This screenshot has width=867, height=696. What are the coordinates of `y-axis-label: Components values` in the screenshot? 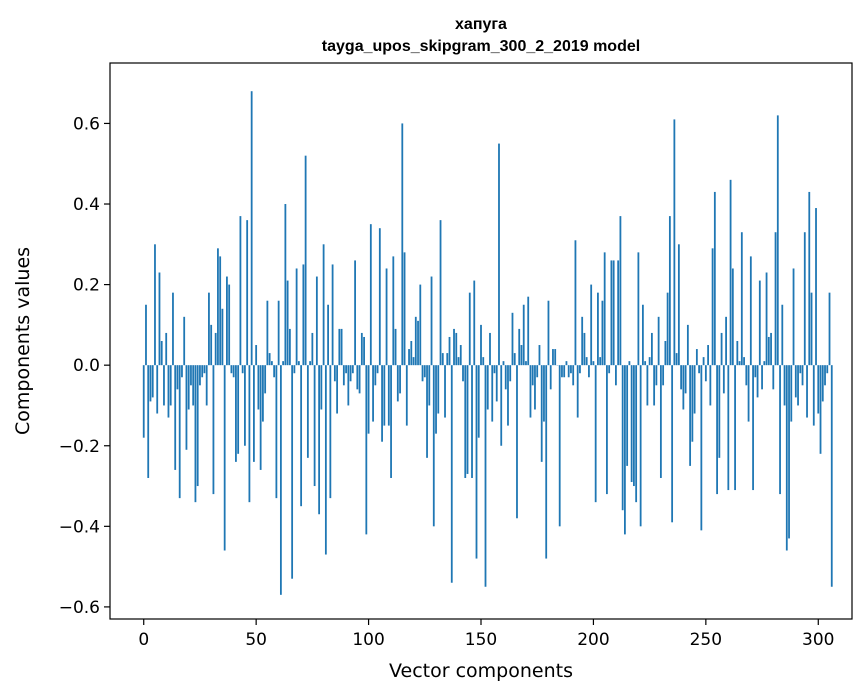 It's located at (23, 341).